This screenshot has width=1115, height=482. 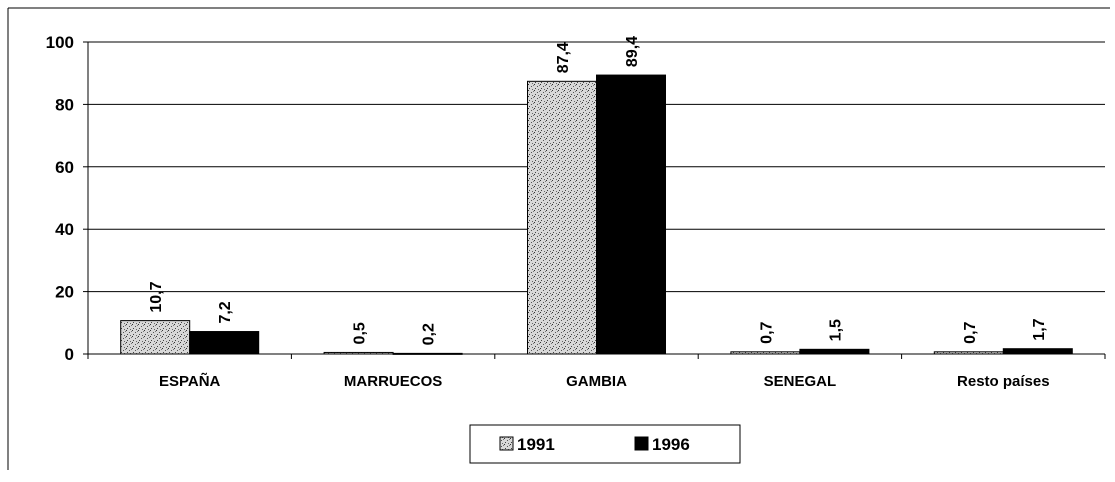 I want to click on y-tick-label: 80, so click(x=64, y=104).